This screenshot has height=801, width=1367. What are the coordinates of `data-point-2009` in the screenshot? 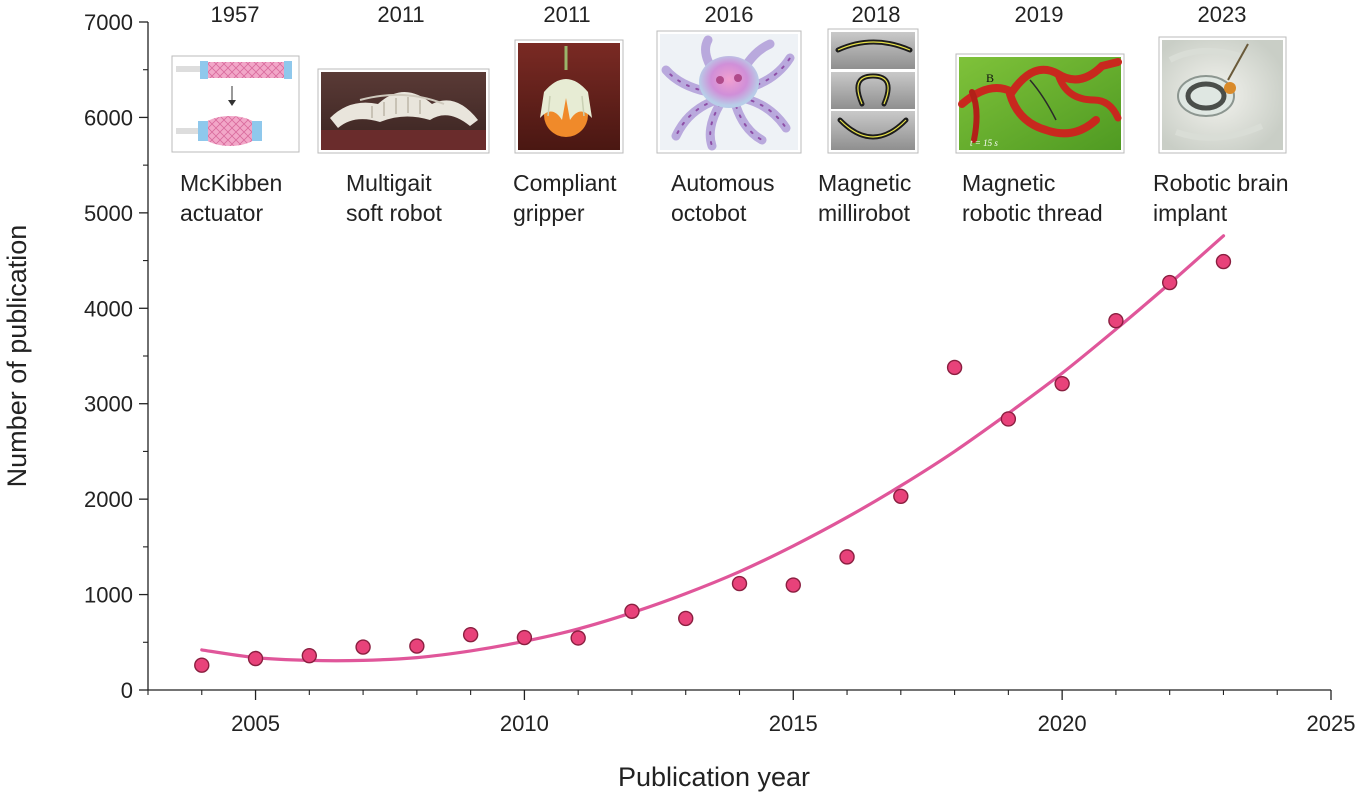 It's located at (470, 634).